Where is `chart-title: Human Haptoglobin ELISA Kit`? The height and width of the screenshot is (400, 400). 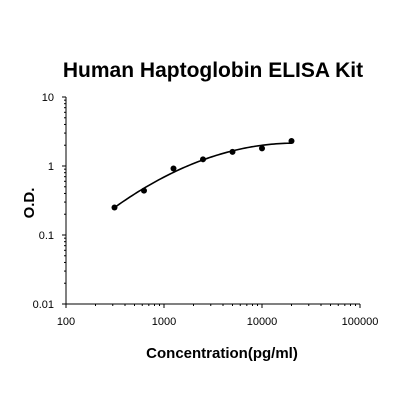
chart-title: Human Haptoglobin ELISA Kit is located at coordinates (213, 70).